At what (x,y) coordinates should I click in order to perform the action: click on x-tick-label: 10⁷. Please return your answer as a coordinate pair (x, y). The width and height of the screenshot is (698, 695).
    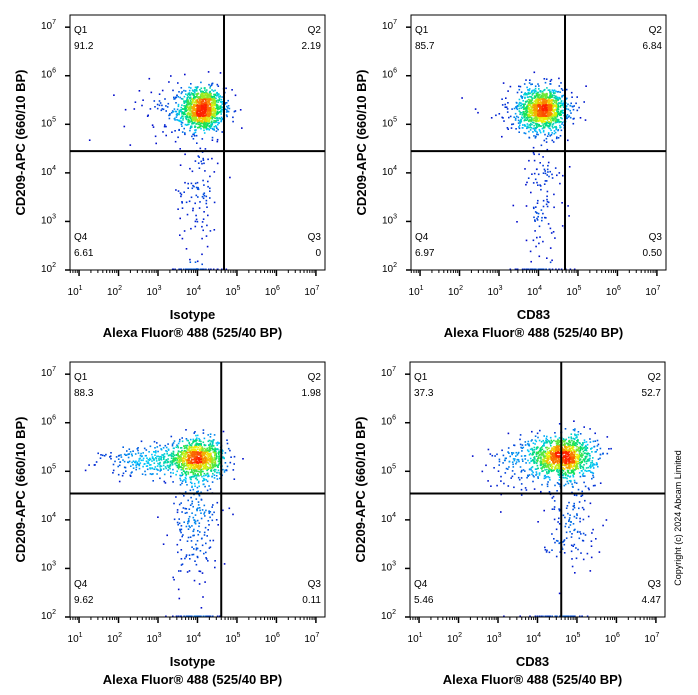
    Looking at the image, I should click on (311, 638).